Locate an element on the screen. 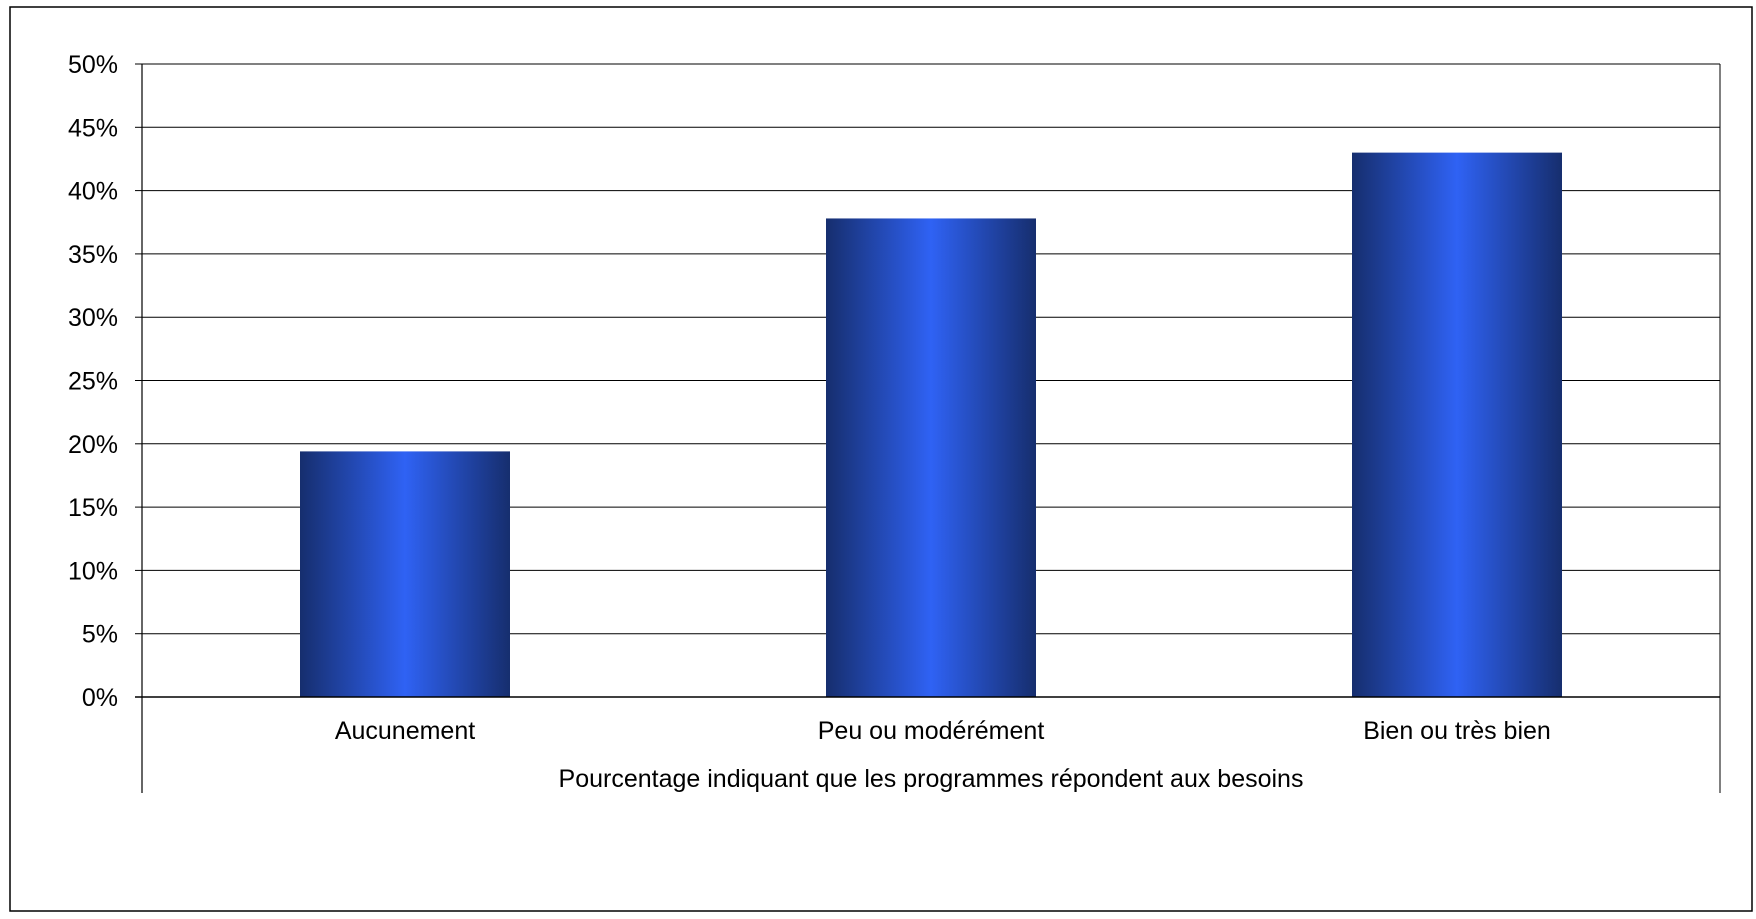 The width and height of the screenshot is (1756, 919). y-tick-label: 45% is located at coordinates (93, 128).